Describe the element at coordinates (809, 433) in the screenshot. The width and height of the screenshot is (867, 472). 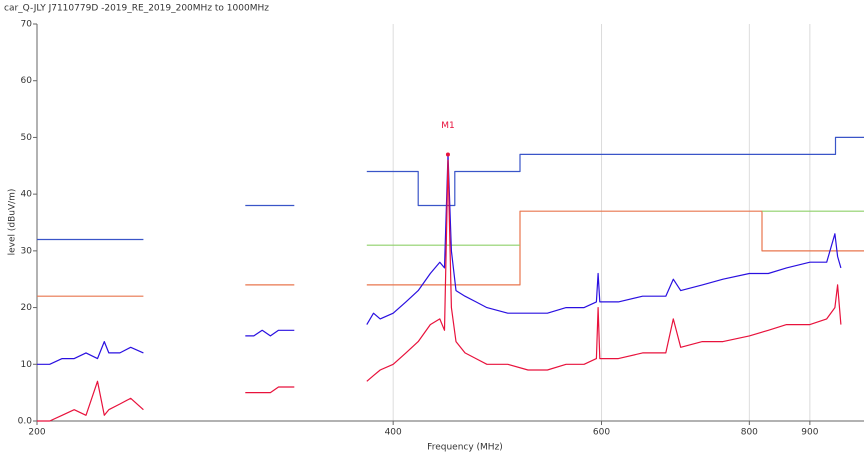
I see `x-tick-label: 900` at that location.